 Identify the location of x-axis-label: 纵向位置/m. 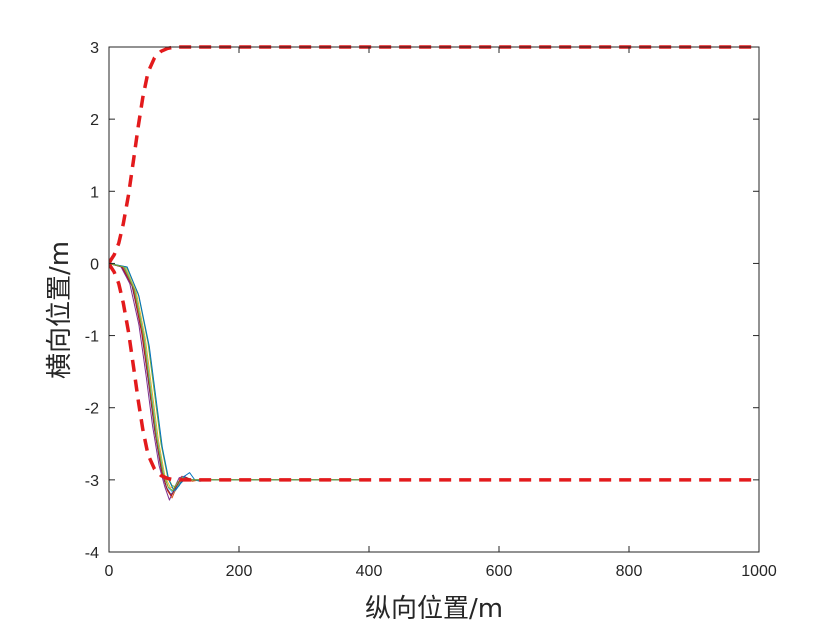
(434, 609).